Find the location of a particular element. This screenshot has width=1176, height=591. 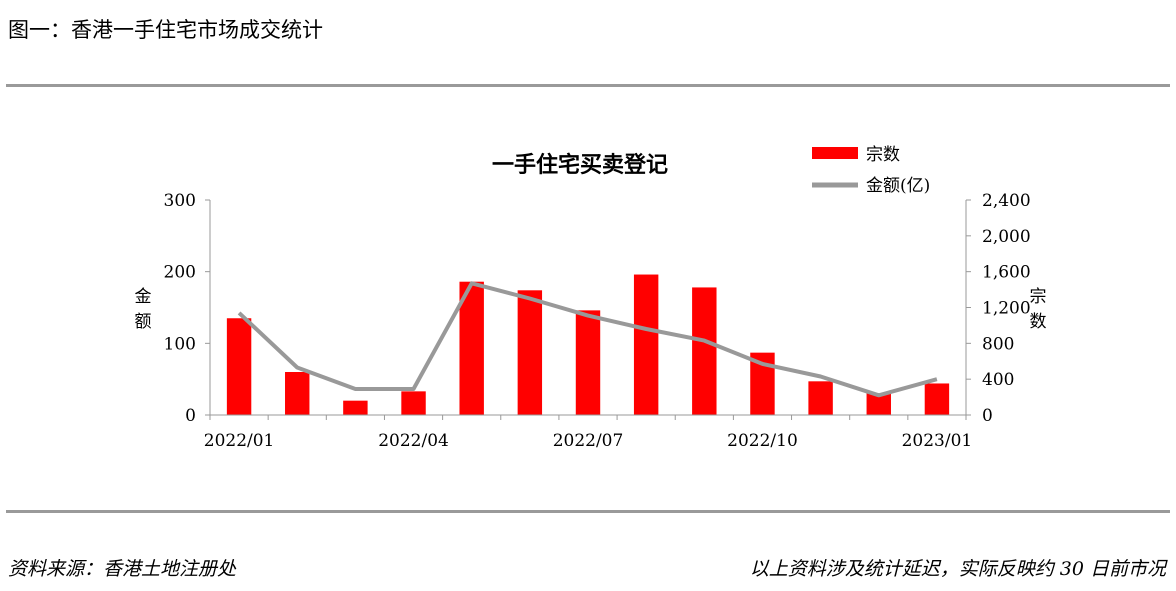

left-tick-label: 200 is located at coordinates (180, 273).